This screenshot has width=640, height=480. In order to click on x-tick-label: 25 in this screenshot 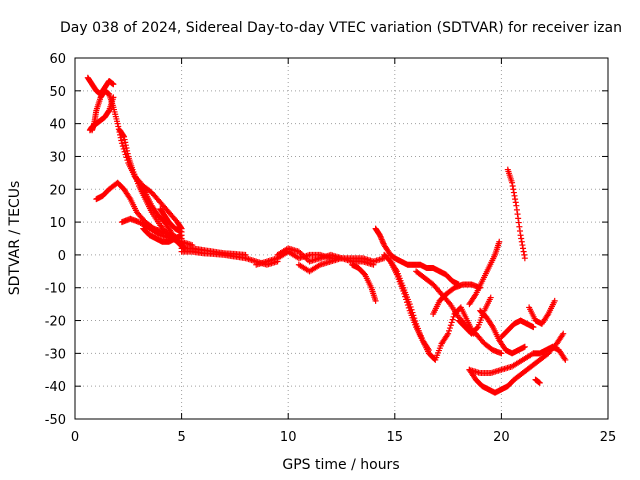, I will do `click(608, 437)`.